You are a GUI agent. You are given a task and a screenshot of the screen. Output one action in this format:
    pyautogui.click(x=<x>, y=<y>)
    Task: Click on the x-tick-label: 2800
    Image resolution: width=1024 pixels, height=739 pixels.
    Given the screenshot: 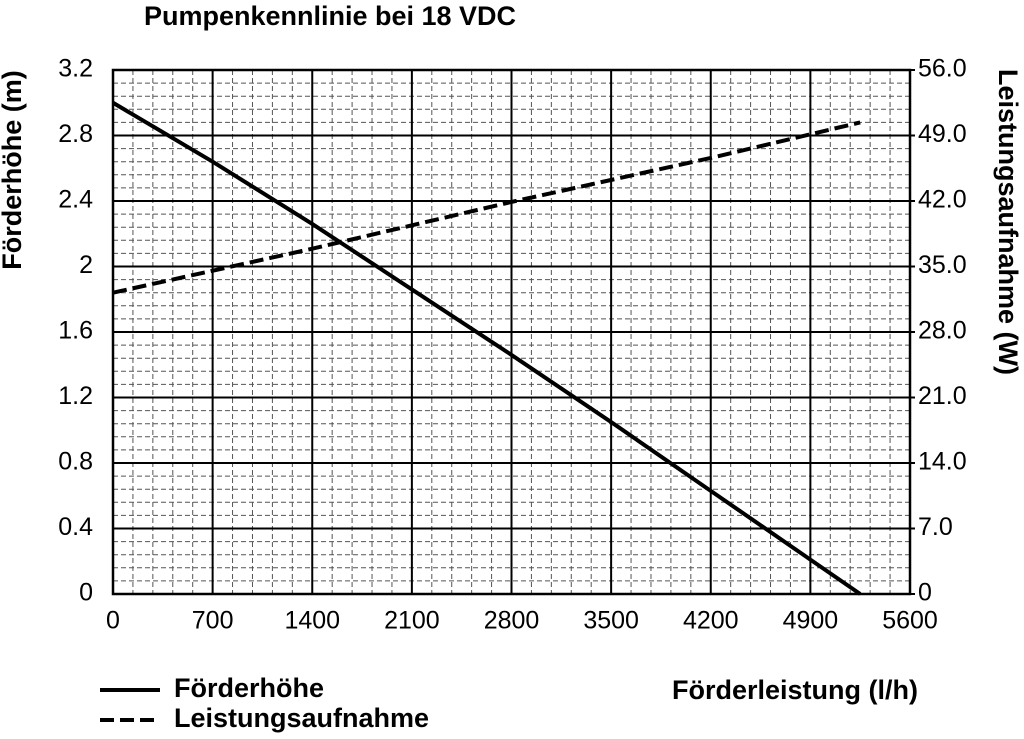 What is the action you would take?
    pyautogui.click(x=512, y=621)
    